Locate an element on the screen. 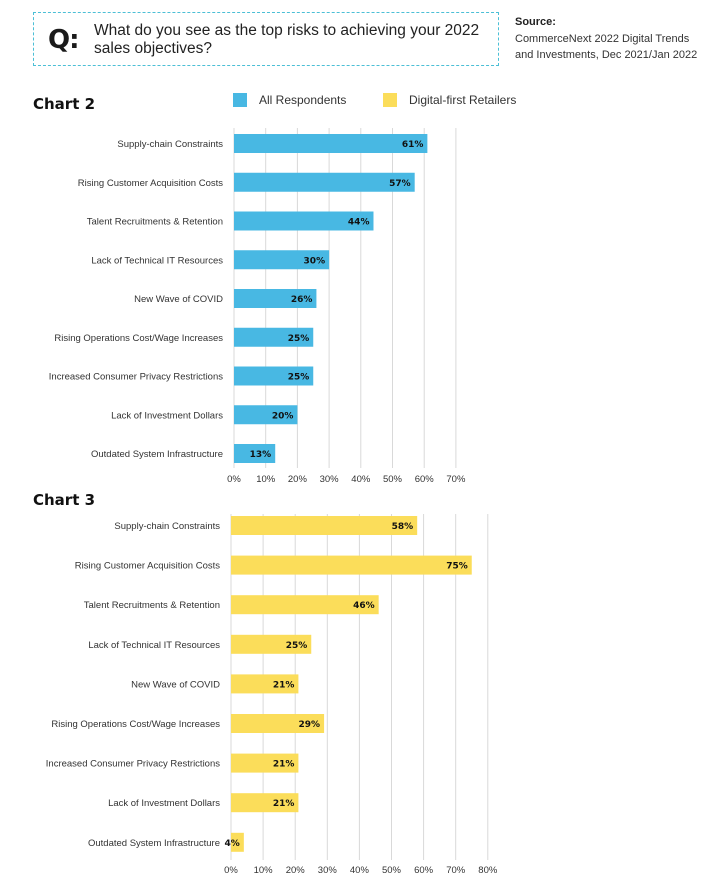  chart-2-value-label: 44% is located at coordinates (359, 223).